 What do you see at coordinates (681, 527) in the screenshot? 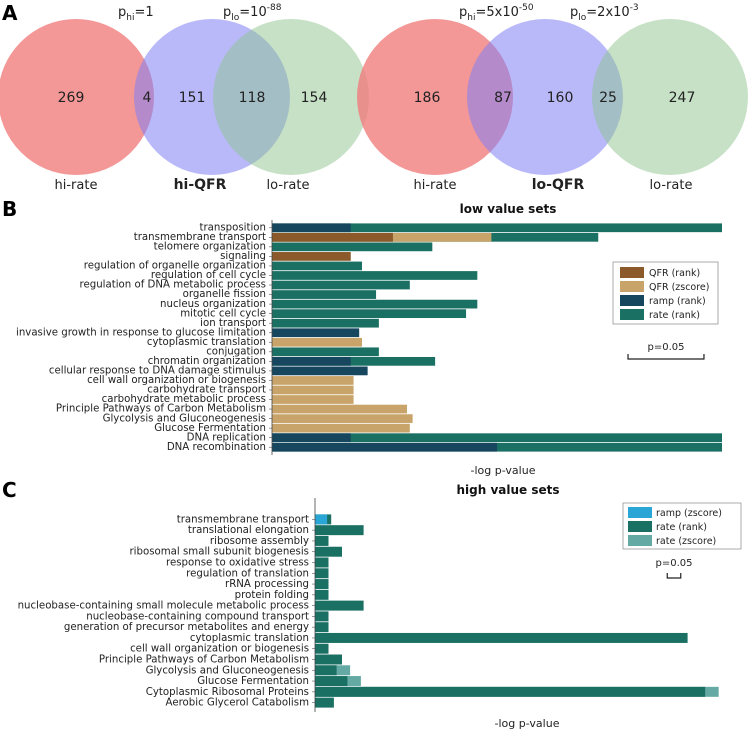
I see `chart-c-legend-label-1: rate (rank)` at bounding box center [681, 527].